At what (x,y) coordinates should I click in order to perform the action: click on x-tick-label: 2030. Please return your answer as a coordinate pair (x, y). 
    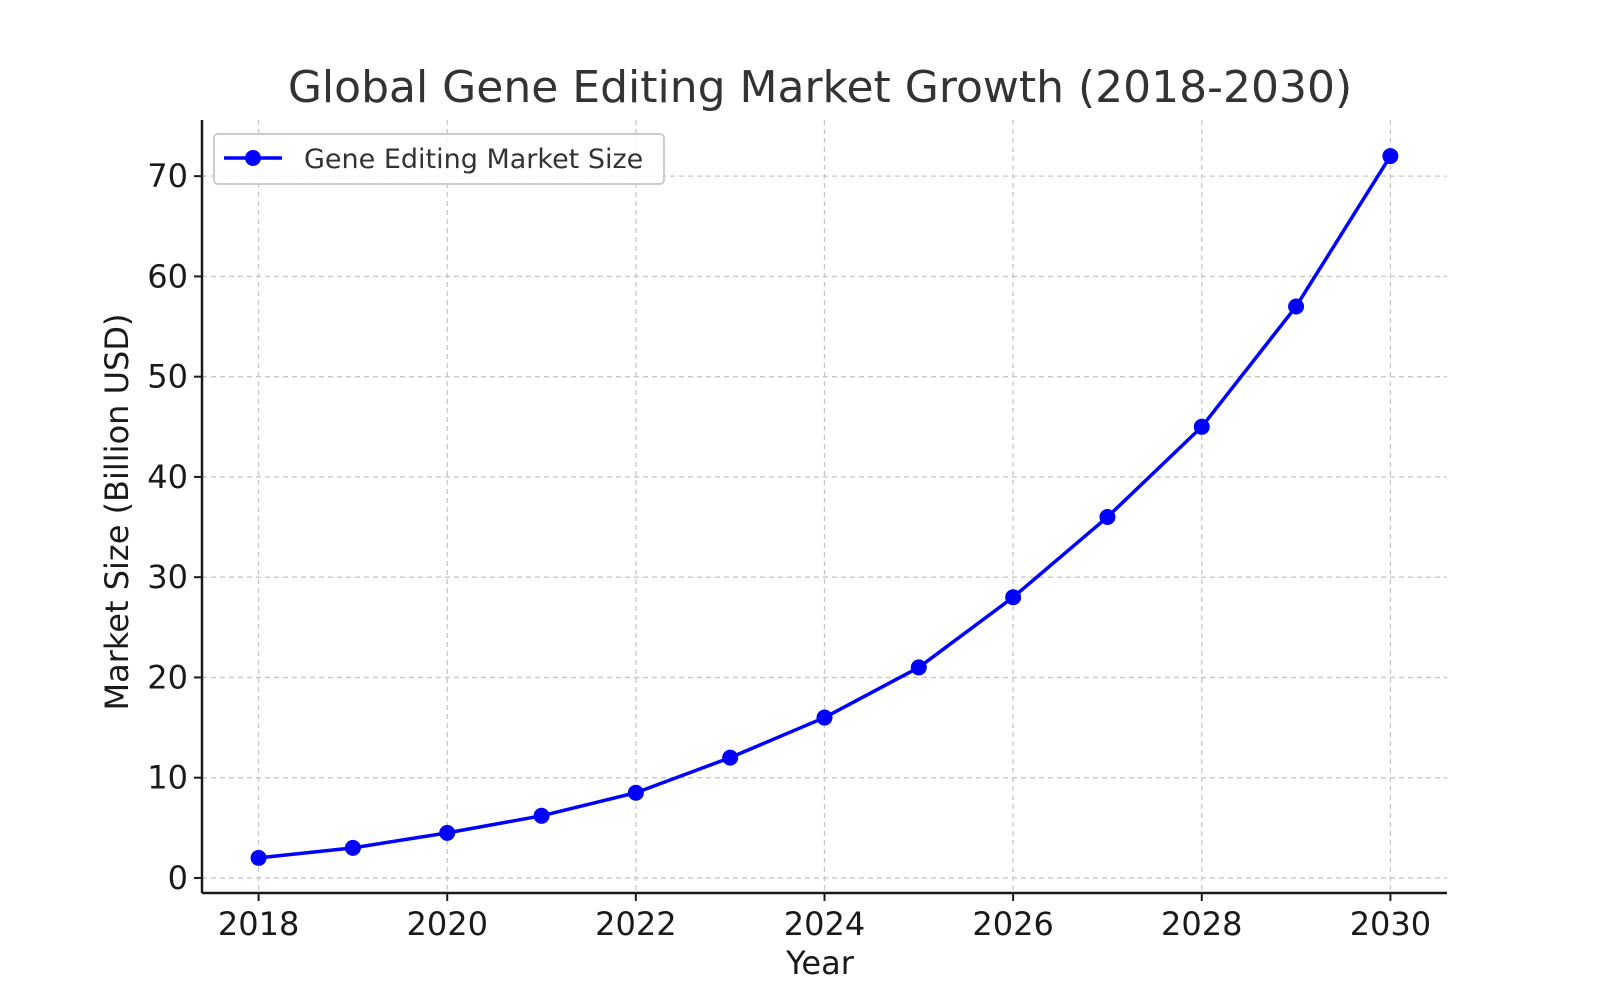
    Looking at the image, I should click on (1390, 924).